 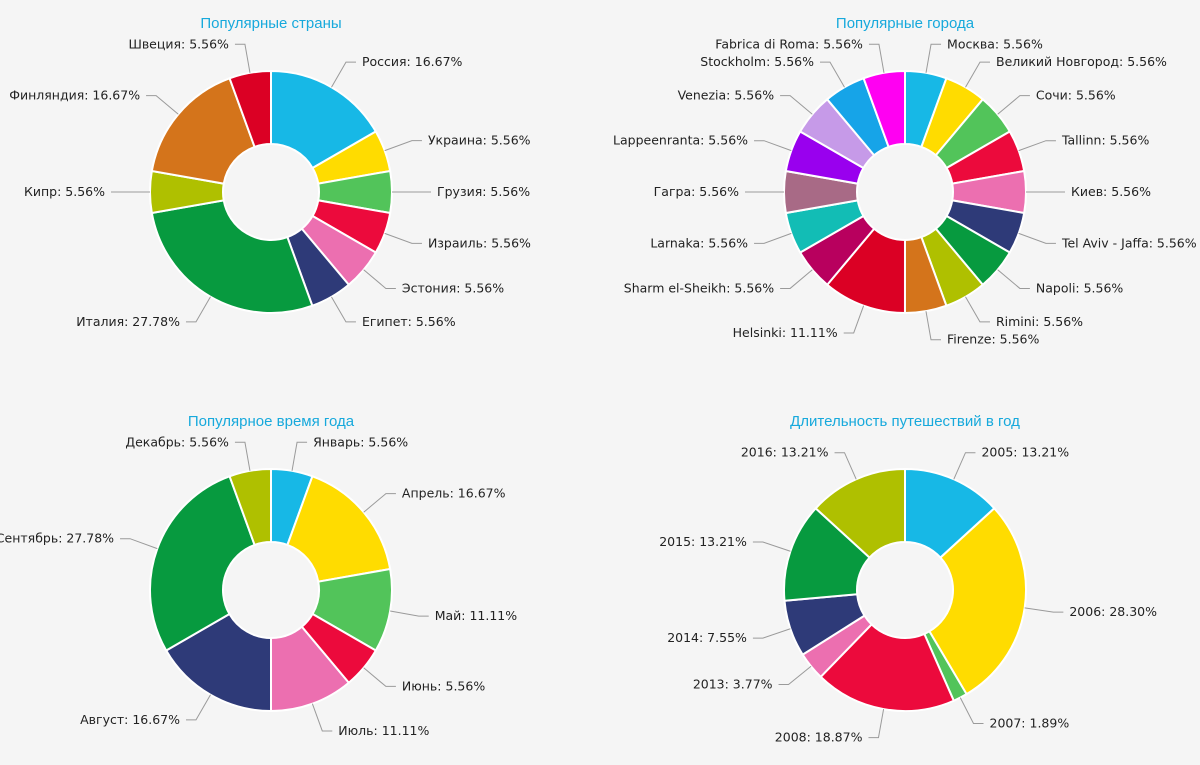 What do you see at coordinates (785, 452) in the screenshot?
I see `label-year-2016: 2016: 13.21%` at bounding box center [785, 452].